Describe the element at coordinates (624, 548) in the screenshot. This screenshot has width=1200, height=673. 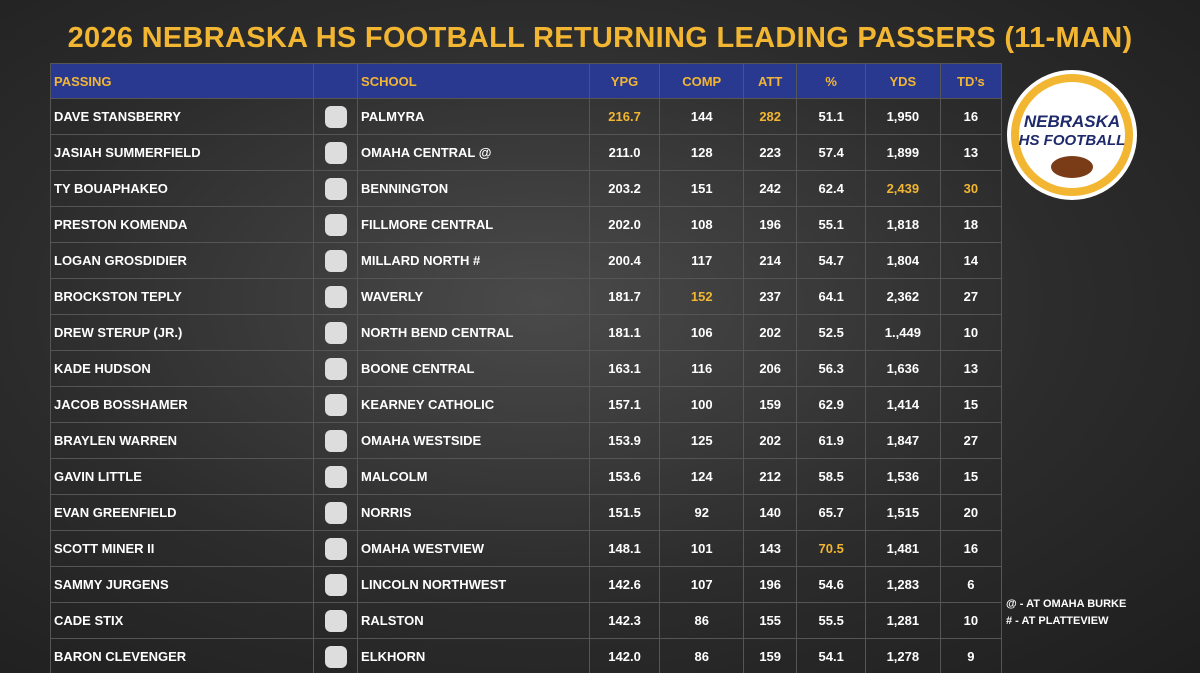
I see `stat-cell: 148.1` at that location.